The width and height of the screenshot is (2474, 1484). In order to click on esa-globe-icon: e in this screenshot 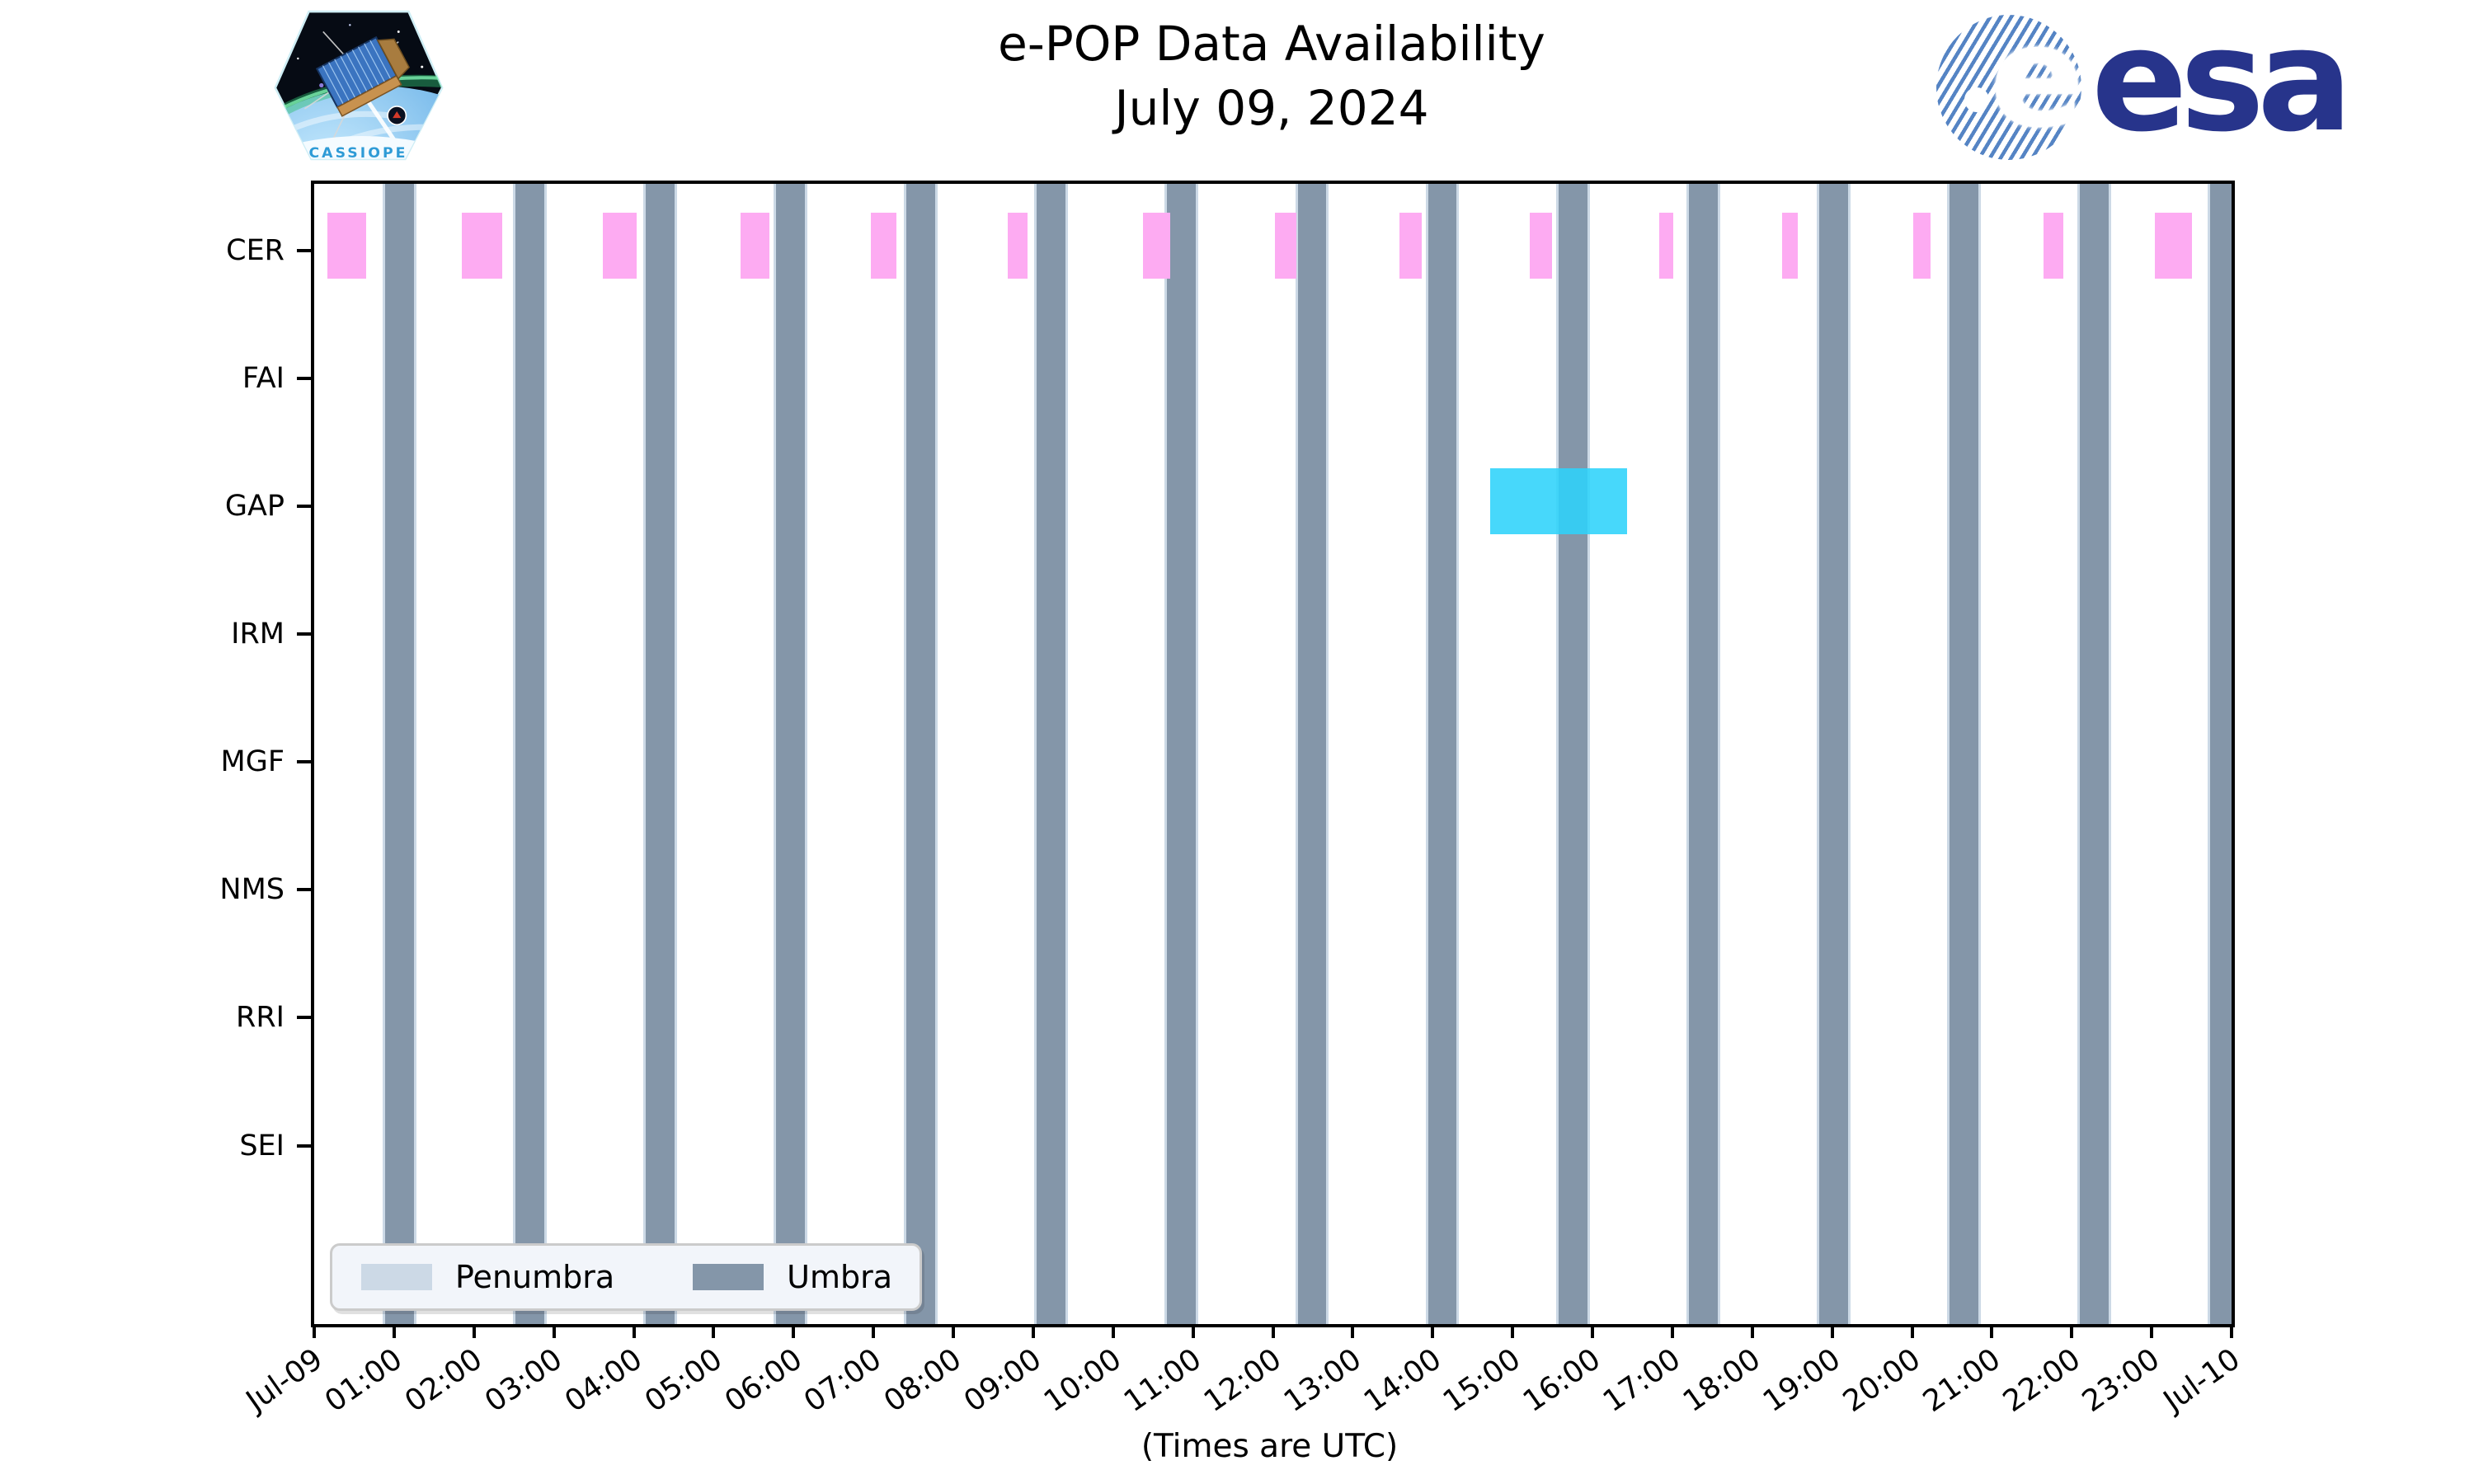, I will do `click(2008, 87)`.